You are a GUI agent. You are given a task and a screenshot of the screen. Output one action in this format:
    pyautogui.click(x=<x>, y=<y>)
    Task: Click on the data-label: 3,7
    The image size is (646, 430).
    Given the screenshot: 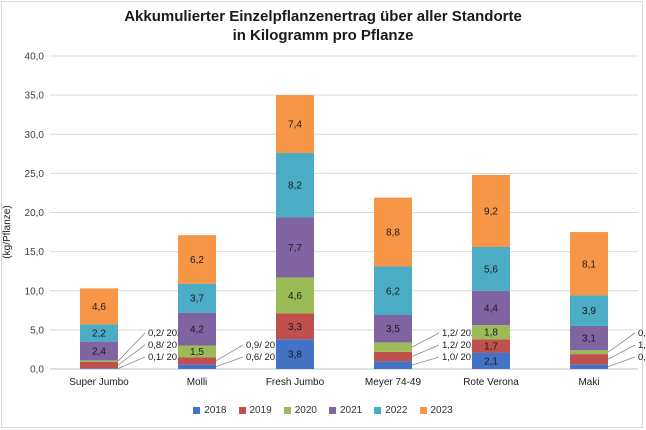 What is the action you would take?
    pyautogui.click(x=197, y=299)
    